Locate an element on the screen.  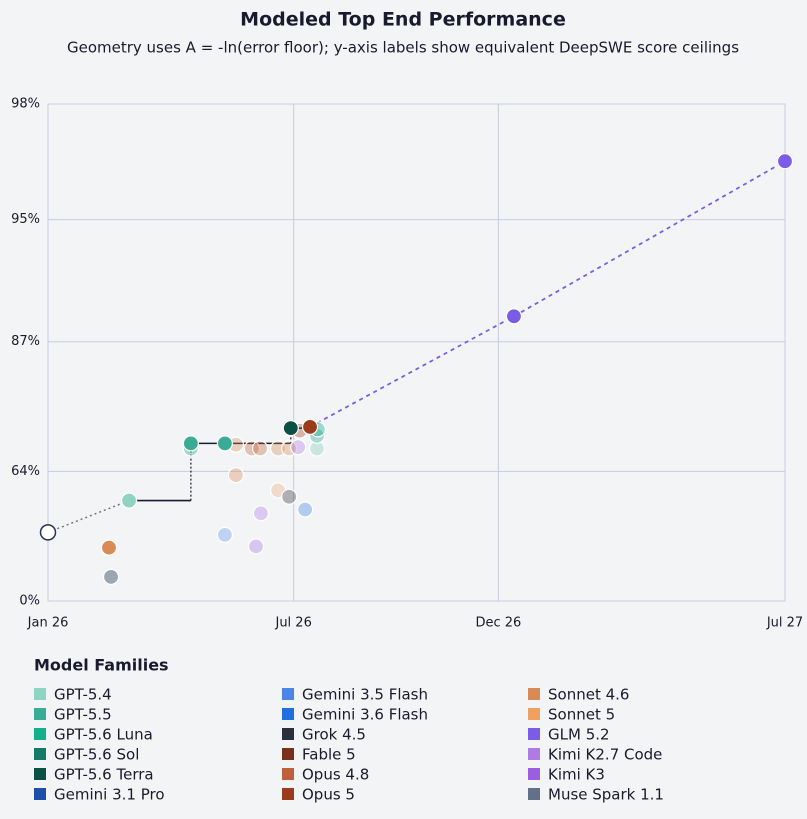
legend-label: GPT-5.6 Luna is located at coordinates (103, 735).